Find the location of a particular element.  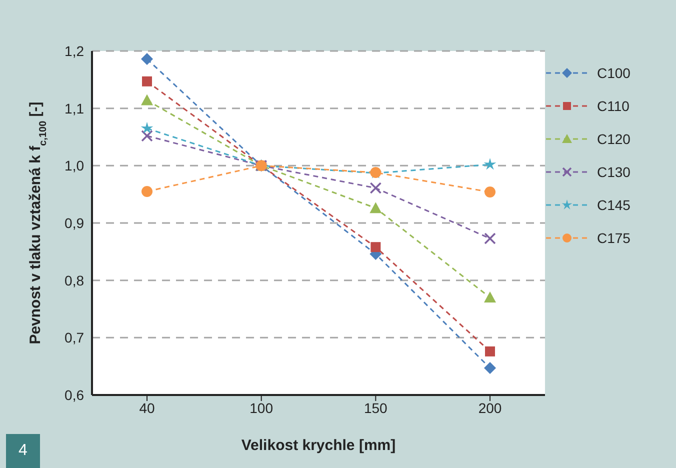

legend-label: C100 is located at coordinates (613, 73).